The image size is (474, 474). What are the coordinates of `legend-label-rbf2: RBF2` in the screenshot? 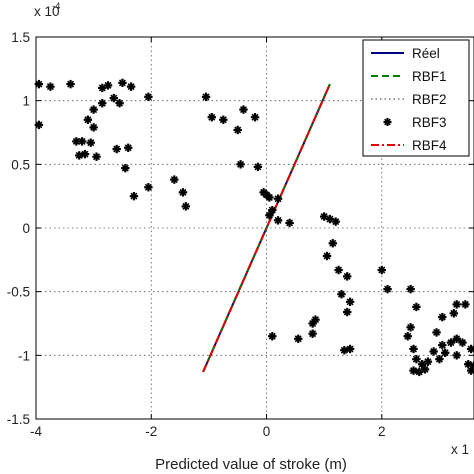 It's located at (429, 99).